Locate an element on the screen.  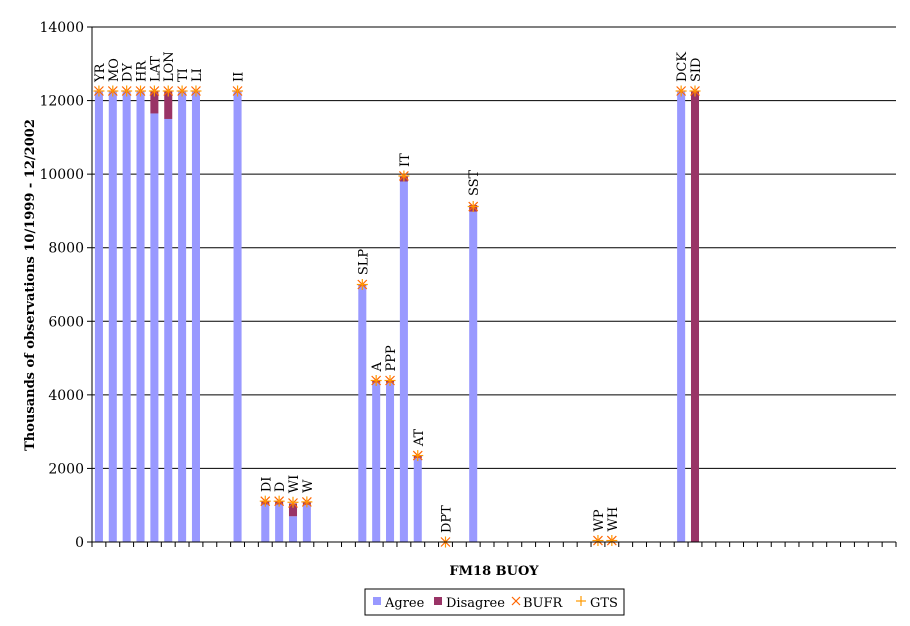
bar-label: DPT is located at coordinates (446, 519).